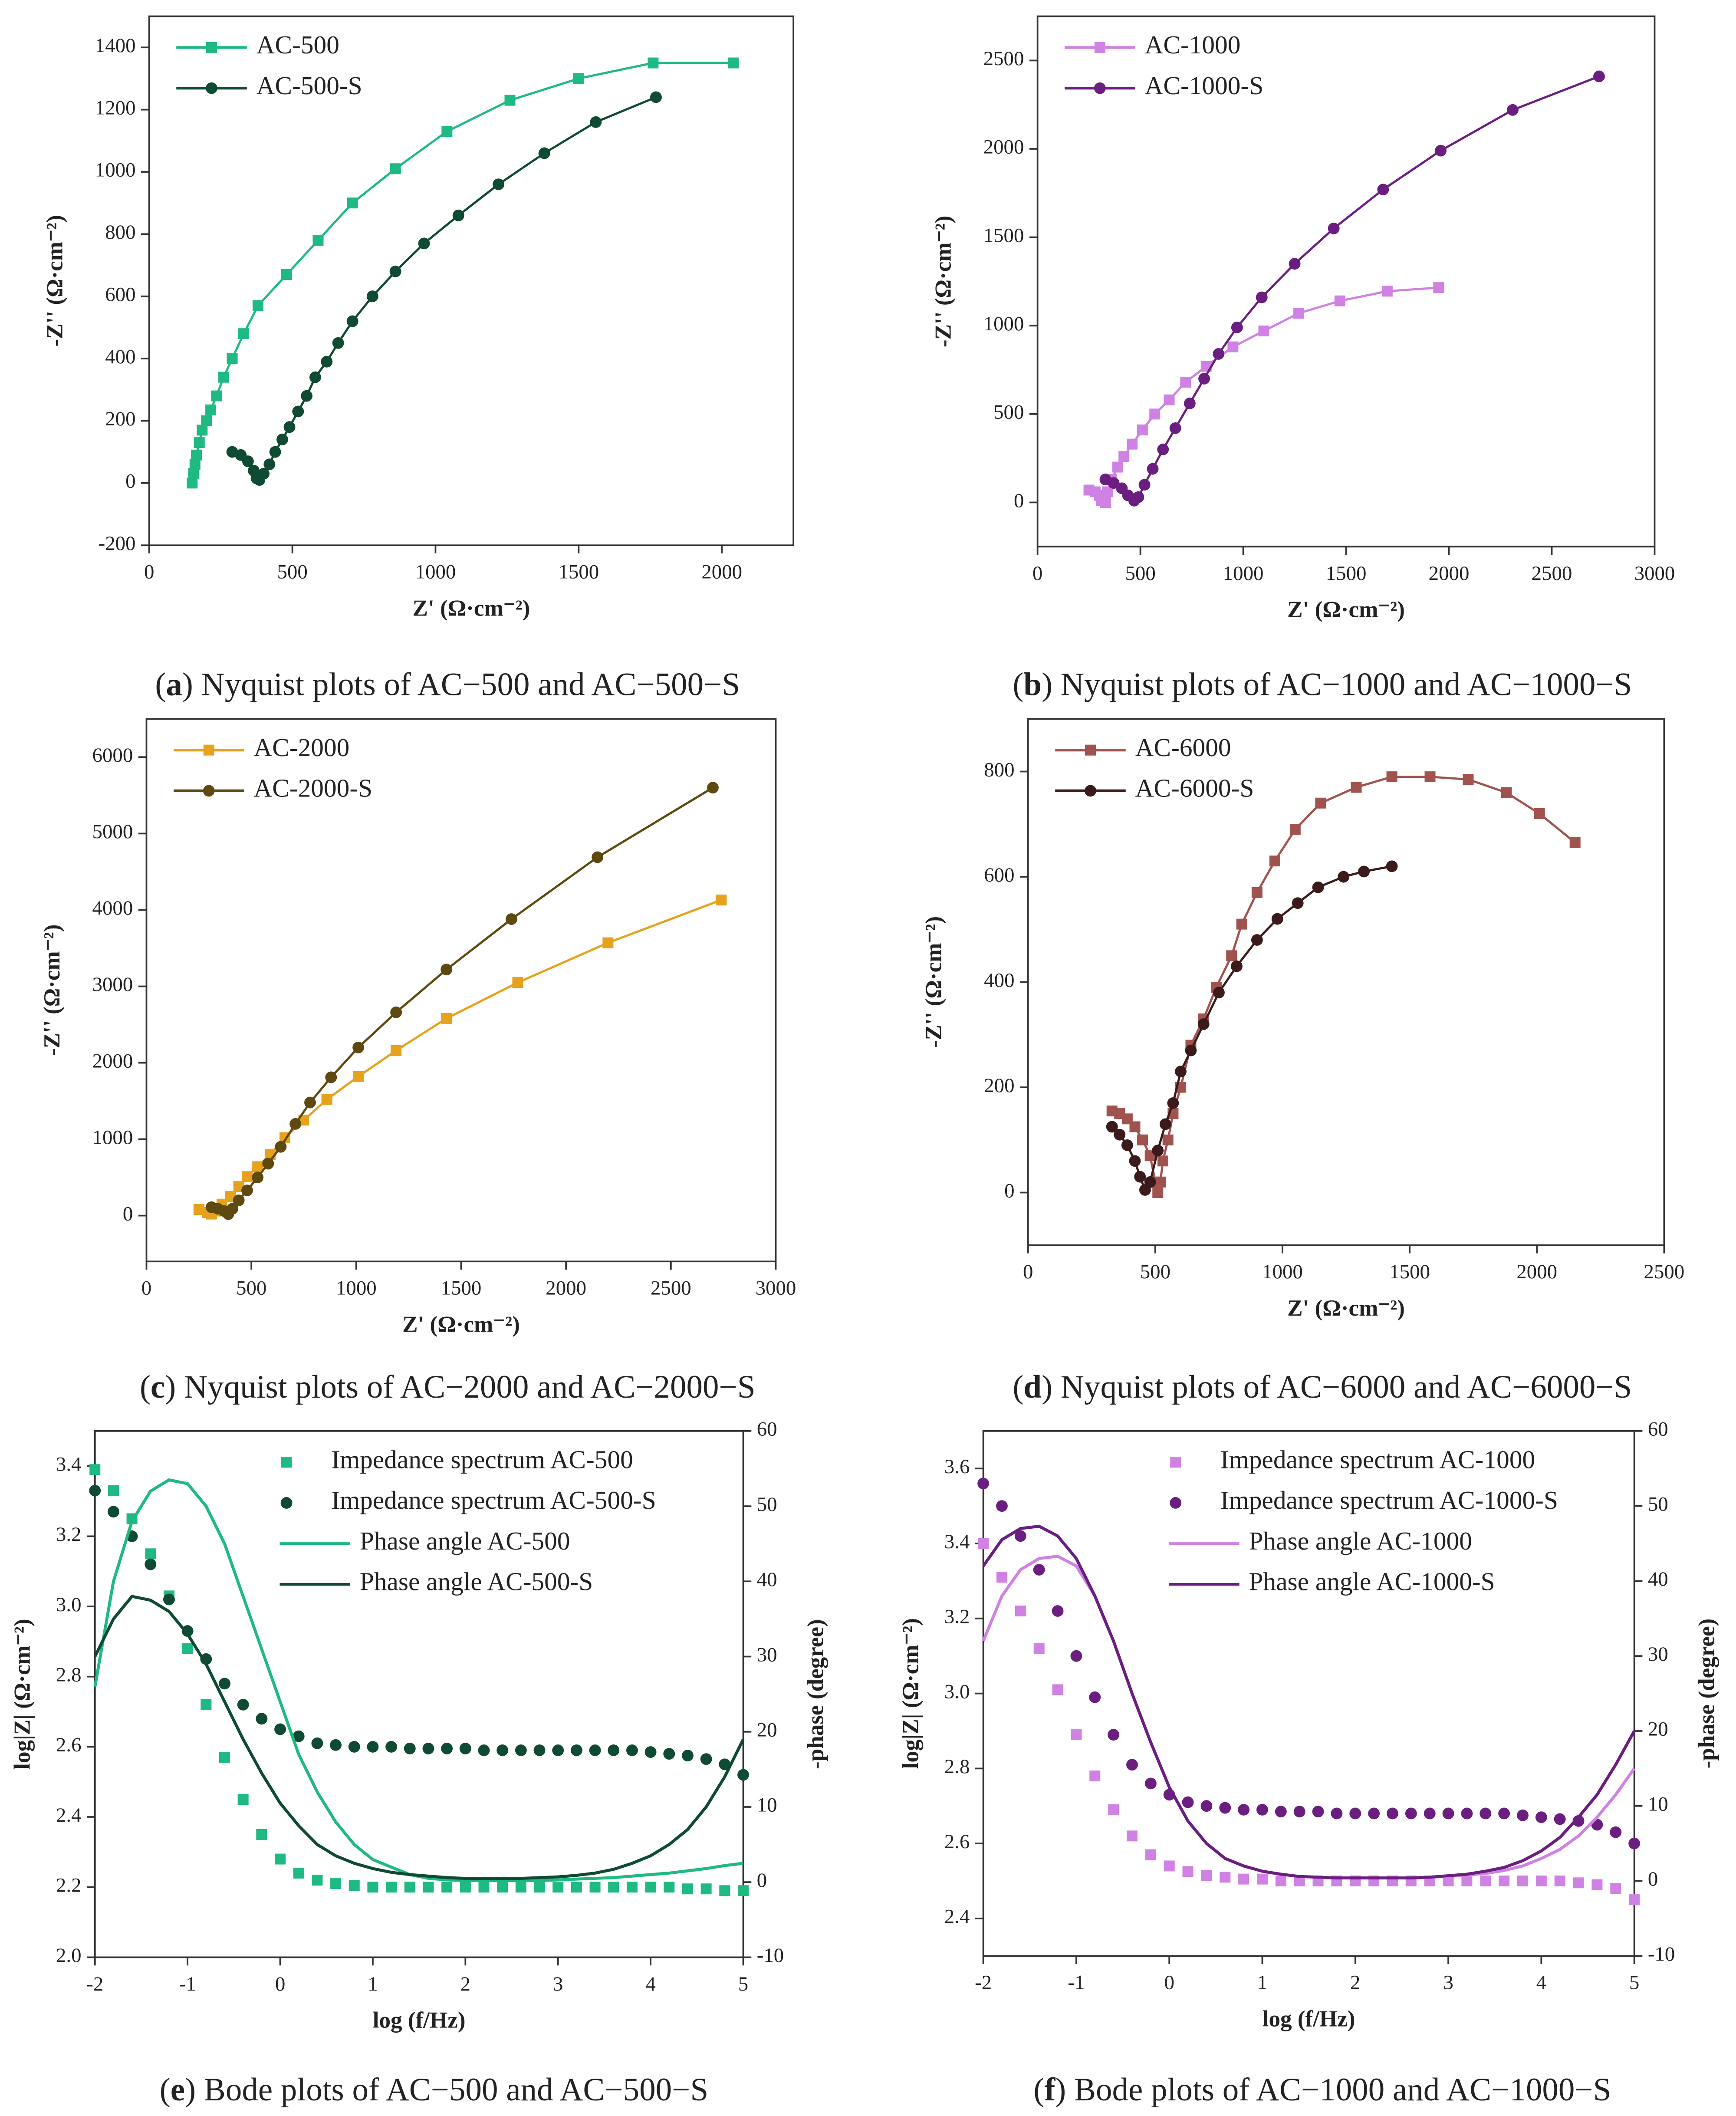  Describe the element at coordinates (115, 108) in the screenshot. I see `y-tick-label: 1200` at that location.